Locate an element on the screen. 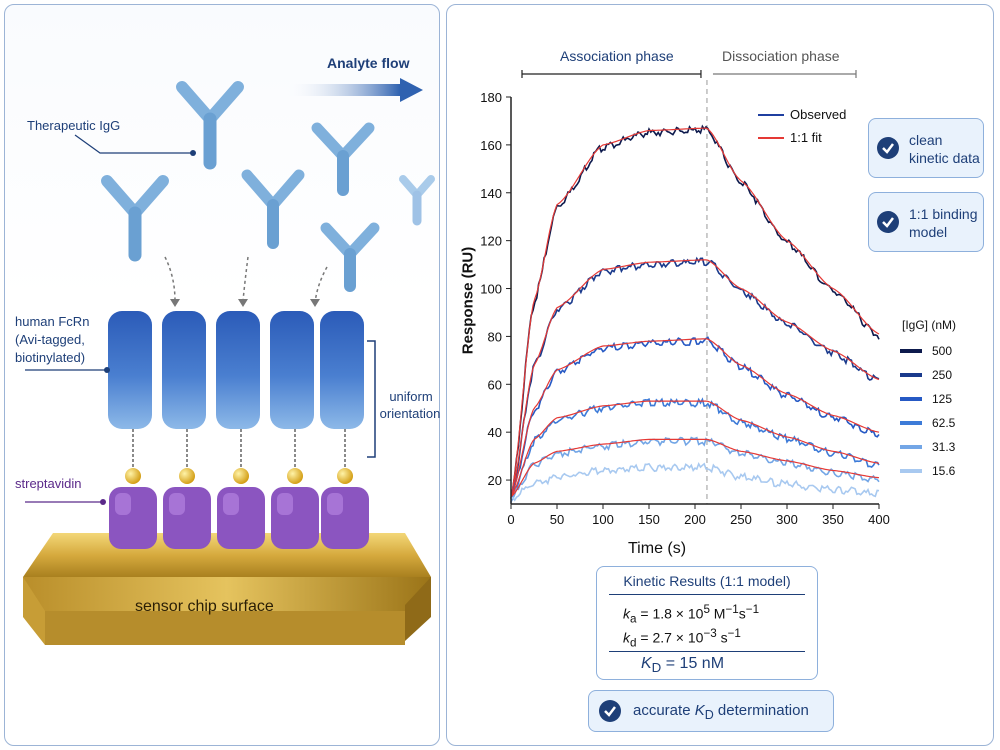 This screenshot has width=1000, height=750. binding-model-badge: 1:1 binding model is located at coordinates (926, 222).